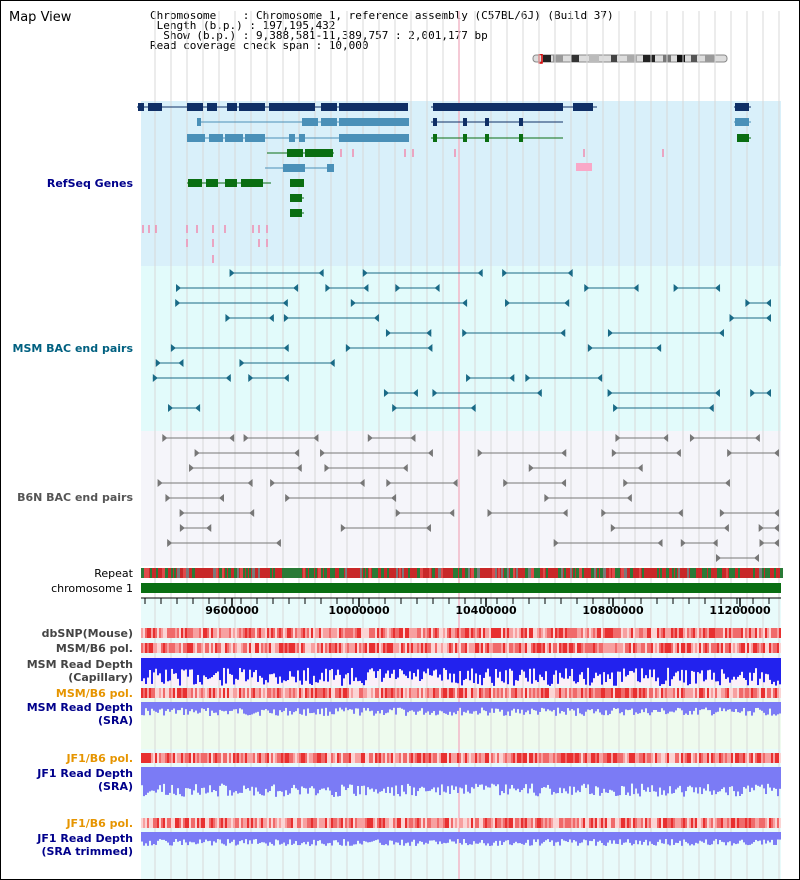 This screenshot has width=800, height=880. I want to click on gene-exon, so click(329, 122).